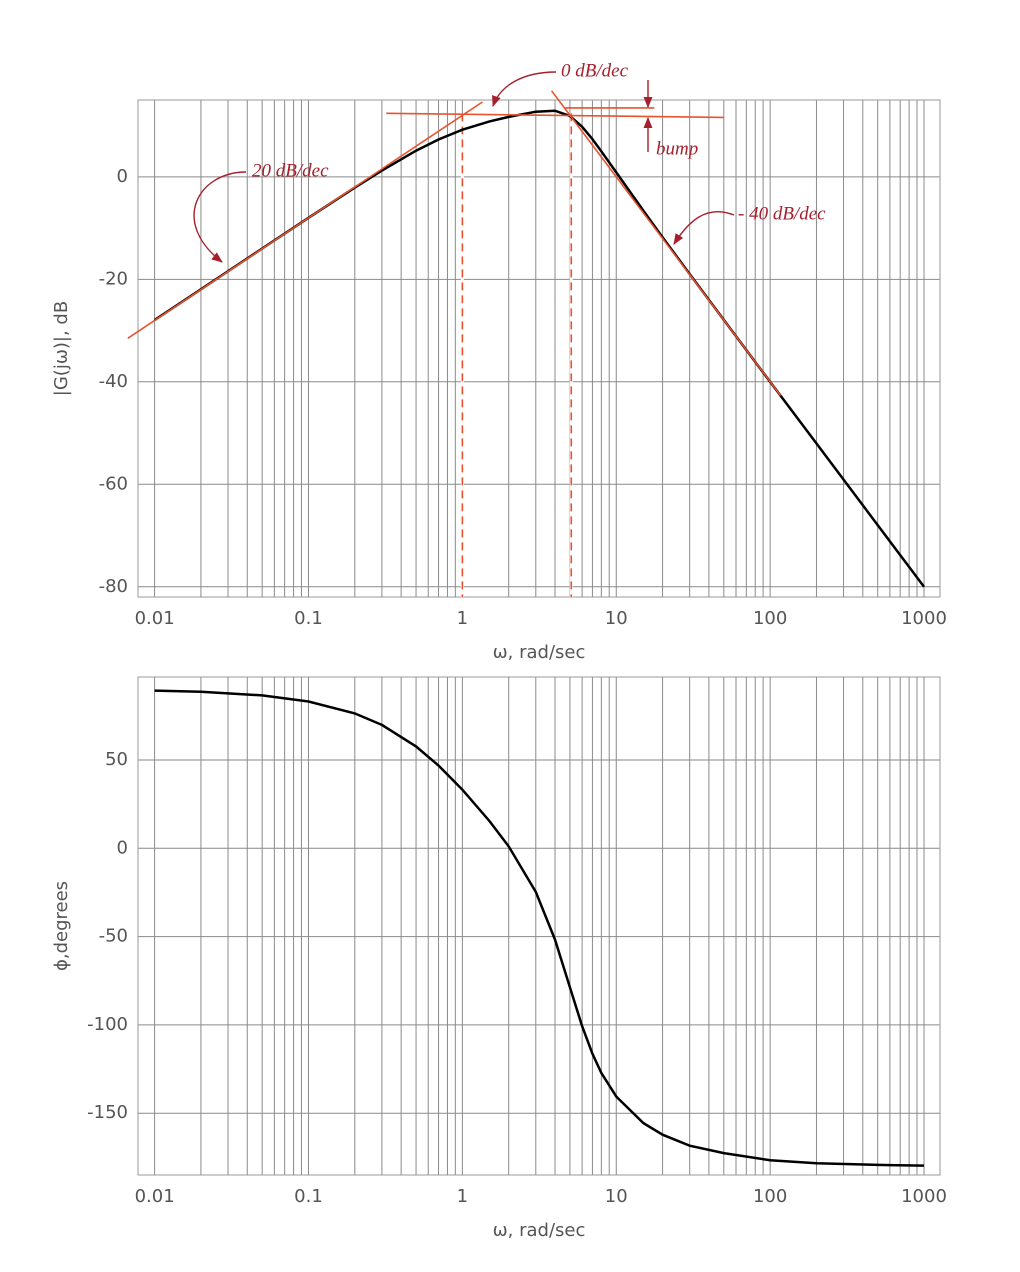  I want to click on y-axis-label: ϕ,degrees, so click(61, 926).